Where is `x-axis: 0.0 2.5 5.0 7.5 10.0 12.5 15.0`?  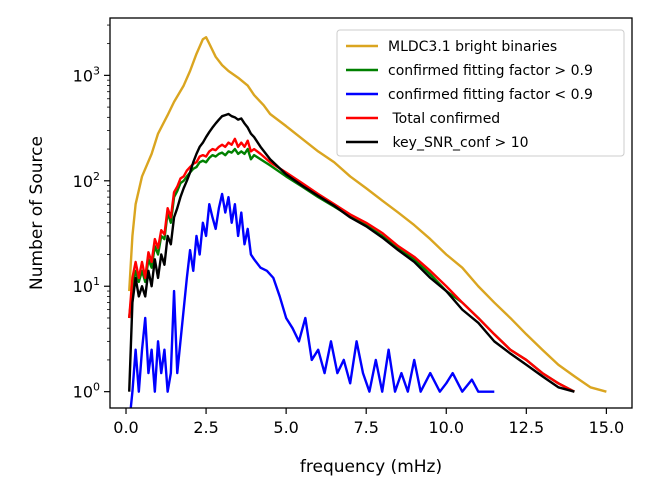 x-axis: 0.0 2.5 5.0 7.5 10.0 12.5 15.0 is located at coordinates (368, 422).